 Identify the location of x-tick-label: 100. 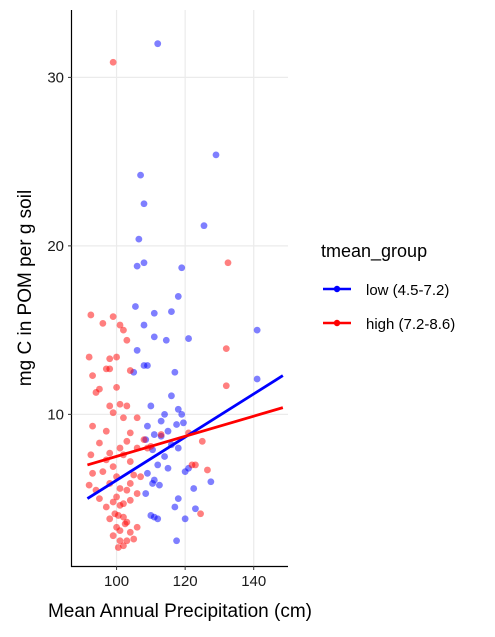
(116, 581).